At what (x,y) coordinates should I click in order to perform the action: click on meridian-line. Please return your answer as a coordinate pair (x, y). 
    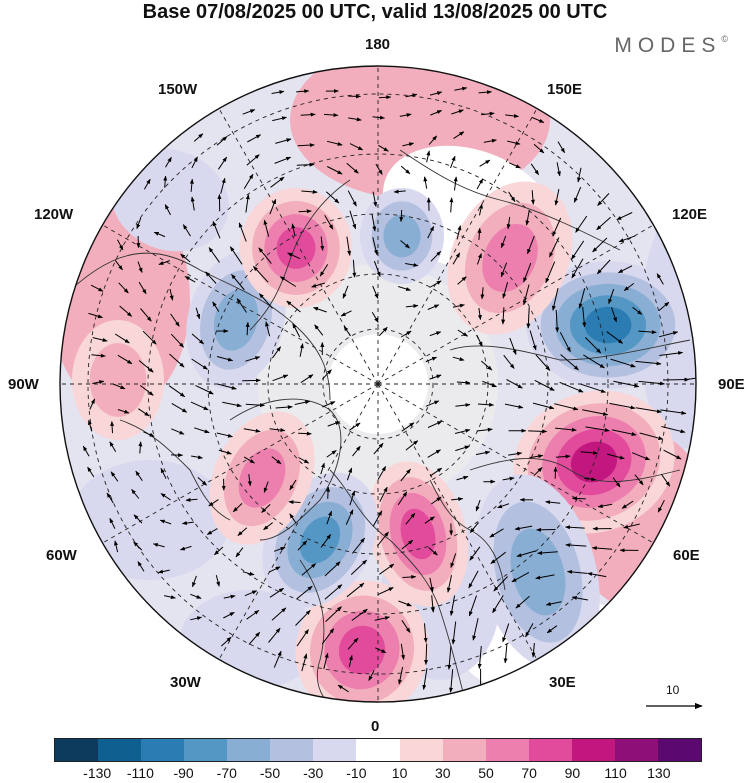
    Looking at the image, I should click on (298, 246).